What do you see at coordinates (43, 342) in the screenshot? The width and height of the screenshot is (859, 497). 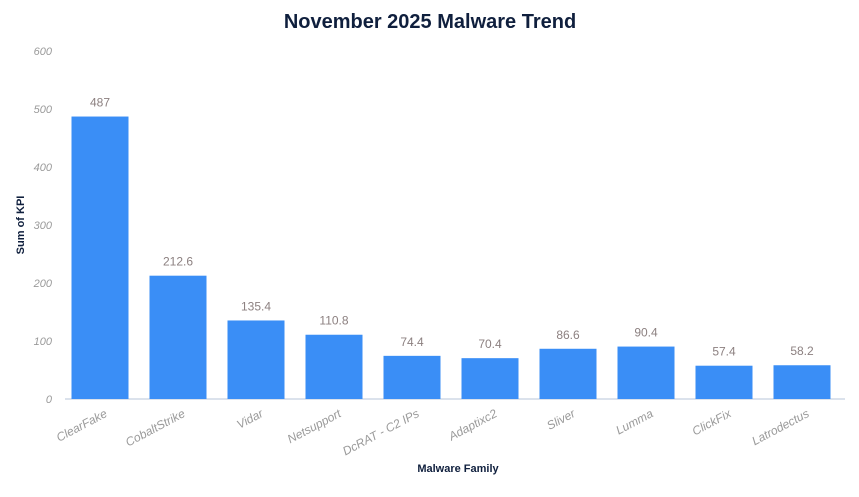 I see `y-tick-label: 100` at bounding box center [43, 342].